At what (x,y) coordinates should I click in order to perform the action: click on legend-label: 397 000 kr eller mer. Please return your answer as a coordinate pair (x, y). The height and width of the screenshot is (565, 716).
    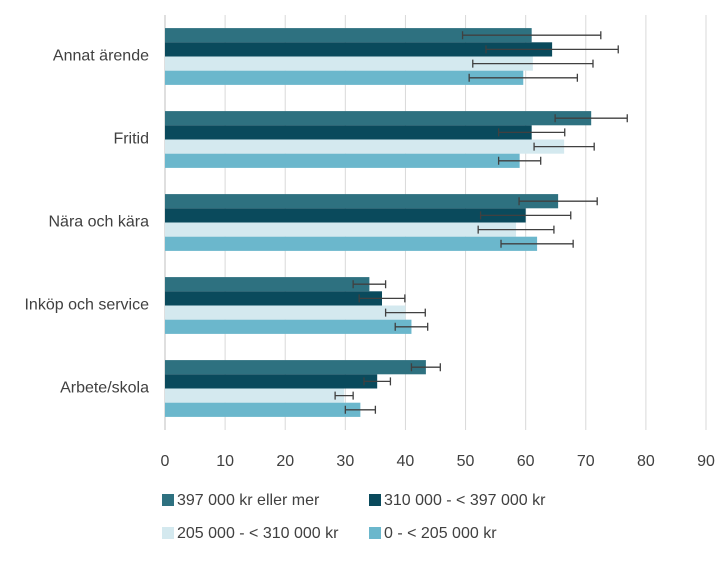
    Looking at the image, I should click on (248, 500).